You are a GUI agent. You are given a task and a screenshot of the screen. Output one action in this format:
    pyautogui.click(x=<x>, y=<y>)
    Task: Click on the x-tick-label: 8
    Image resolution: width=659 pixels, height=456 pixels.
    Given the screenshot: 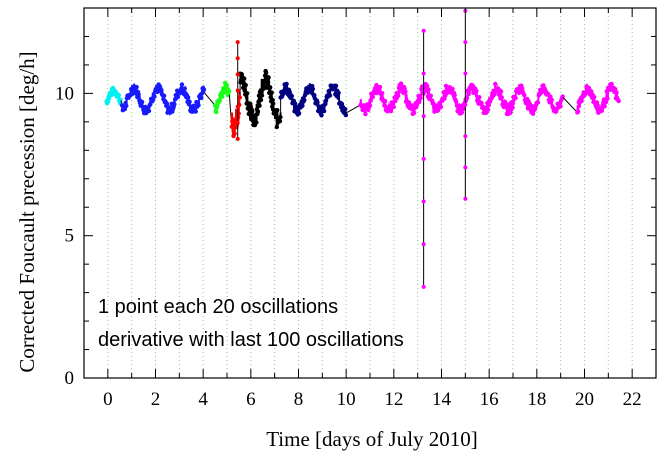 What is the action you would take?
    pyautogui.click(x=299, y=399)
    